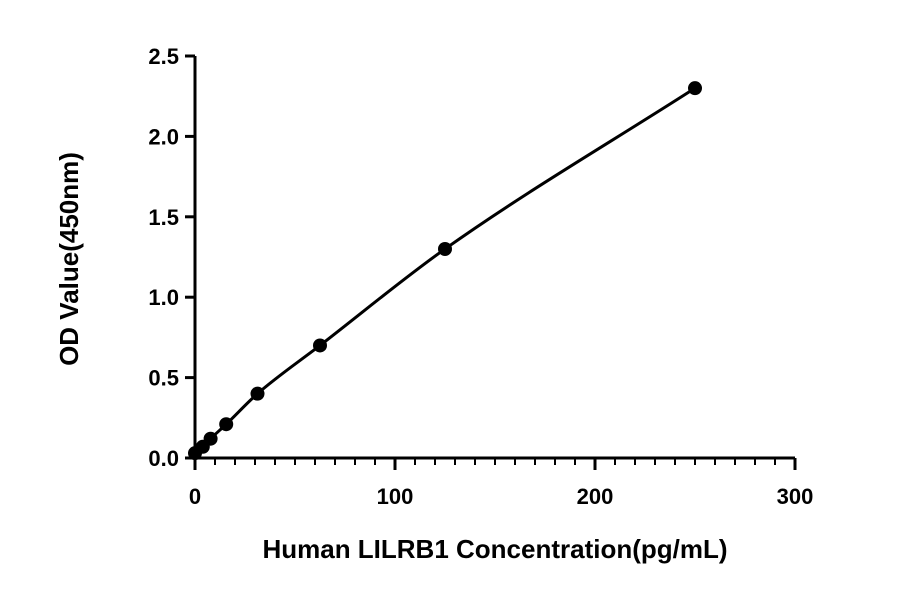  What do you see at coordinates (163, 297) in the screenshot?
I see `y-tick-label: 1.0` at bounding box center [163, 297].